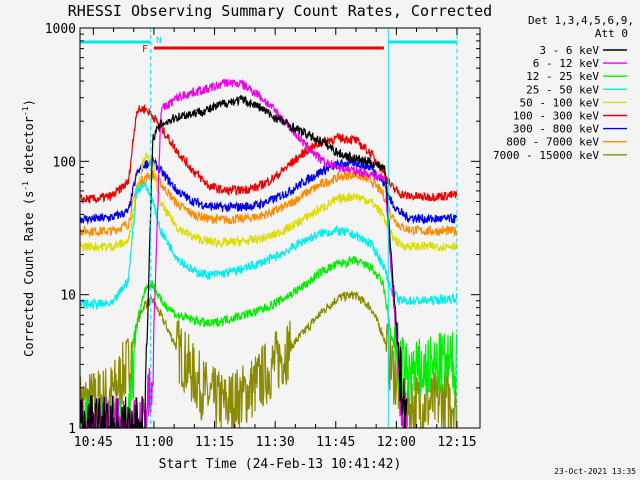 The image size is (640, 480). What do you see at coordinates (335, 442) in the screenshot?
I see `x-tick-label: 11:45` at bounding box center [335, 442].